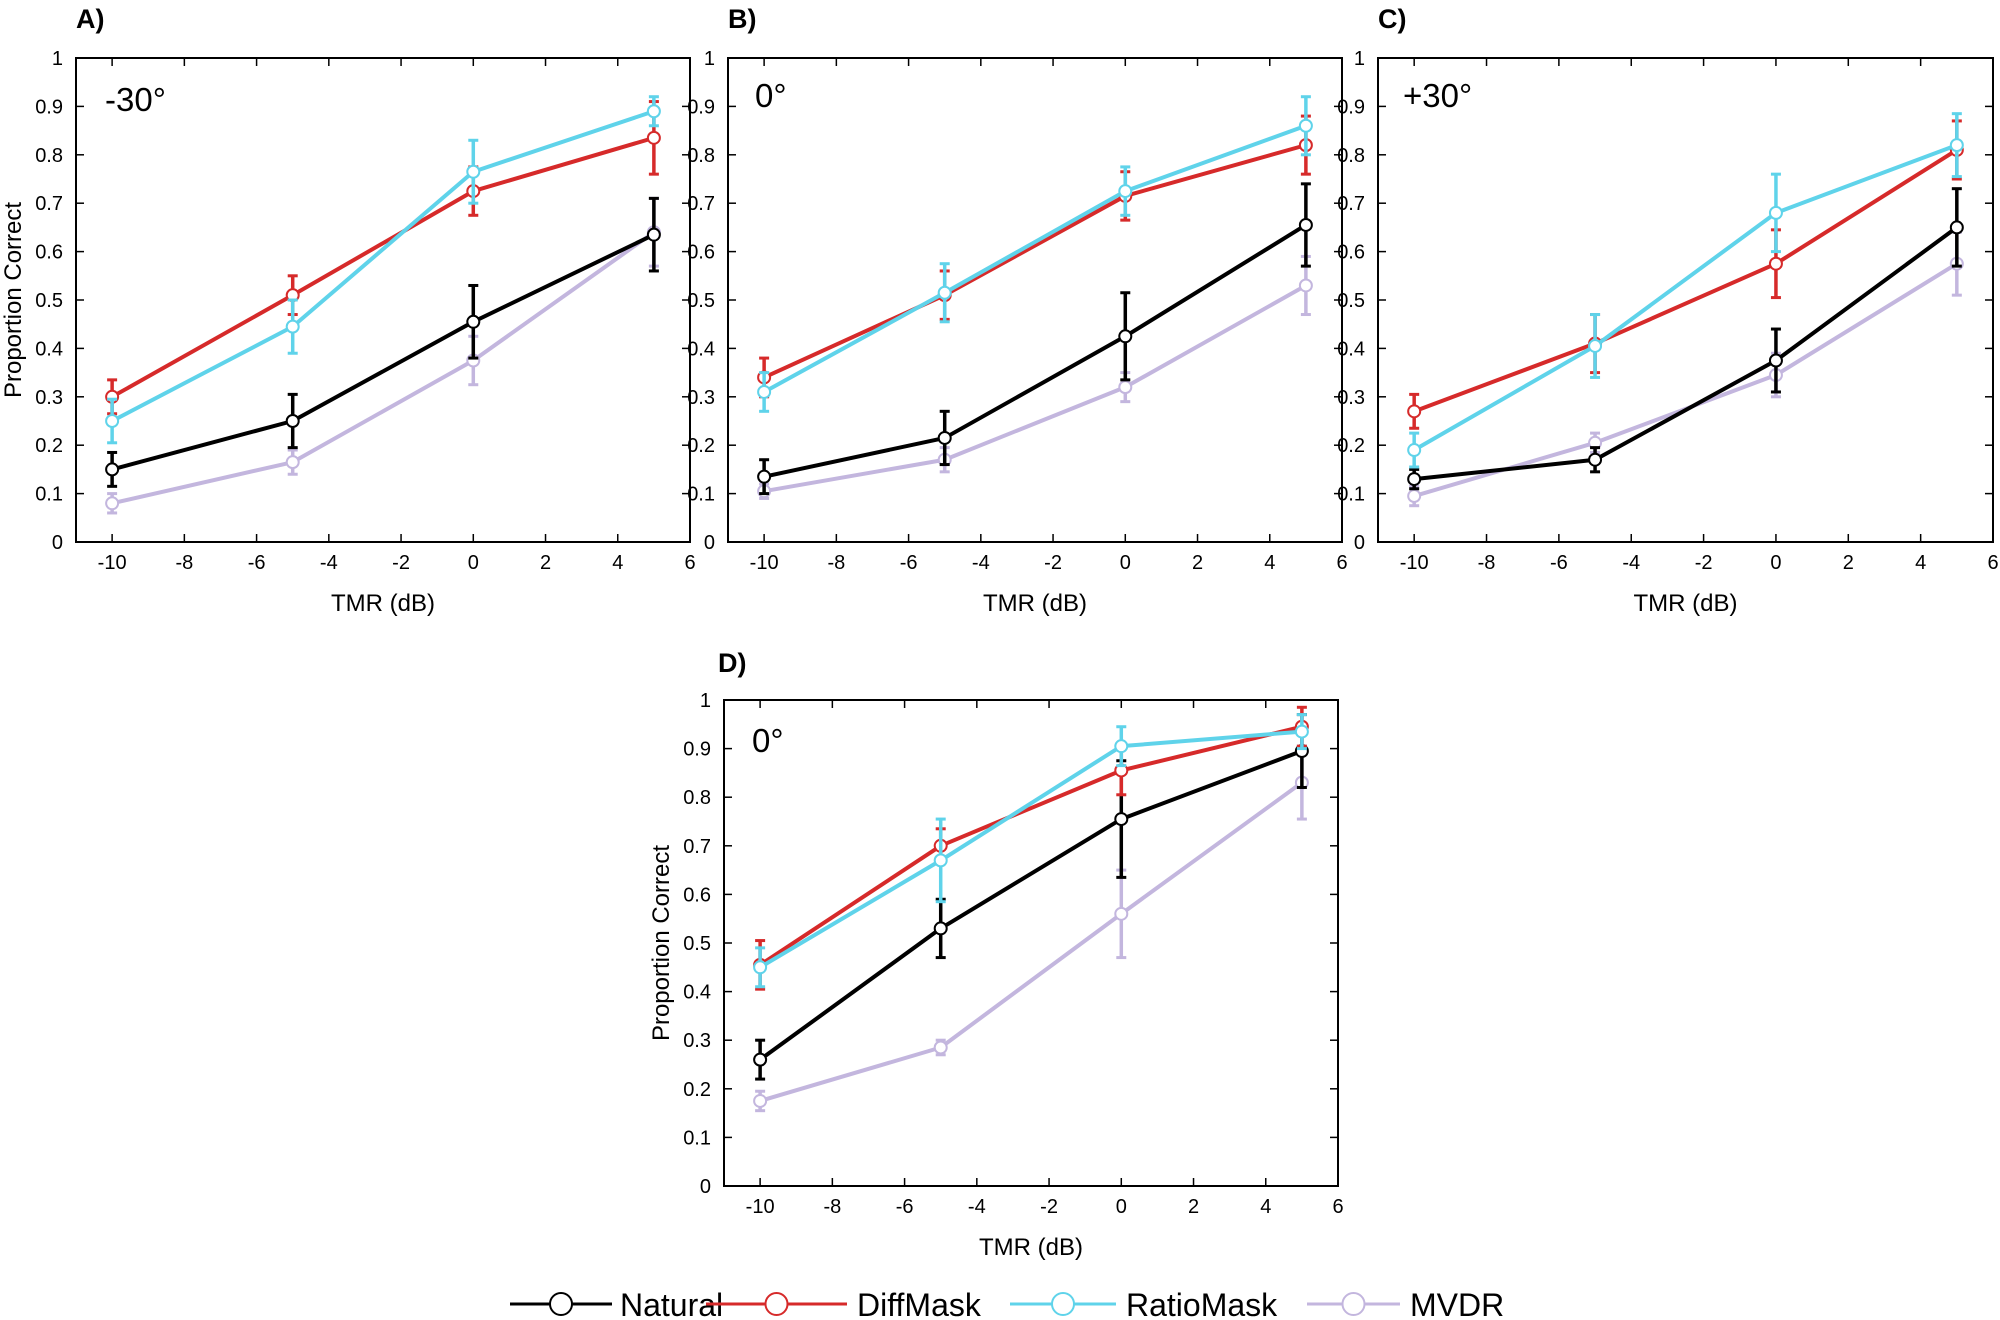 The height and width of the screenshot is (1320, 2000). Describe the element at coordinates (671, 1303) in the screenshot. I see `legend-label: Natural` at that location.